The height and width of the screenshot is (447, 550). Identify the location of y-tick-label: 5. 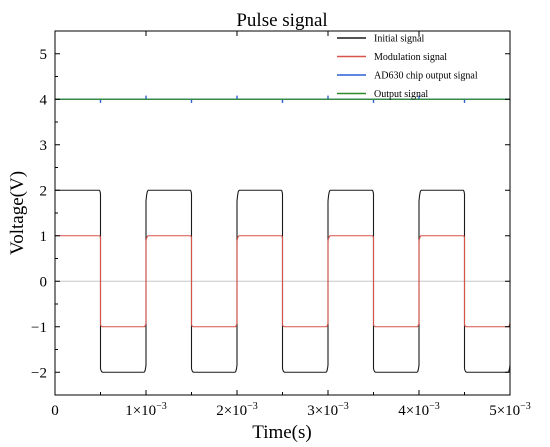
(44, 55).